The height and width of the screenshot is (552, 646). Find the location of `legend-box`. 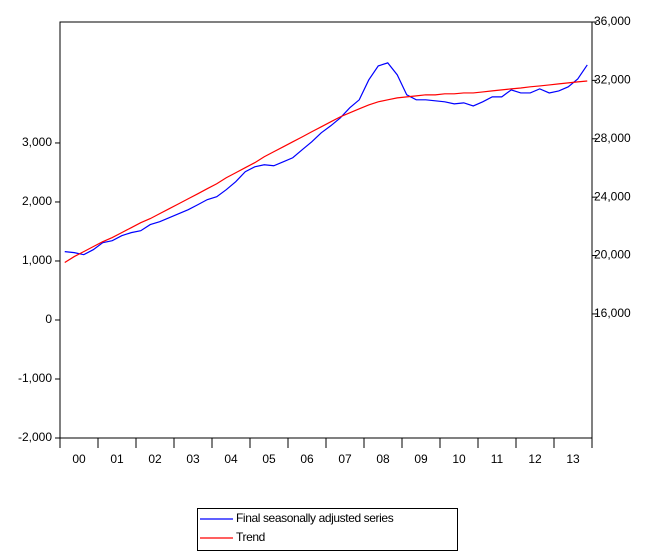

legend-box is located at coordinates (327, 529).